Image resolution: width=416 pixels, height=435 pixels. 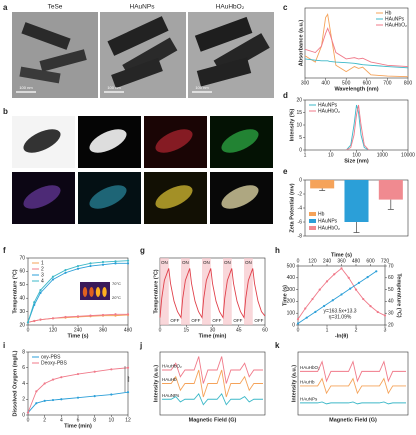 I want to click on x-axis-label: Time (min), so click(x=78, y=426).